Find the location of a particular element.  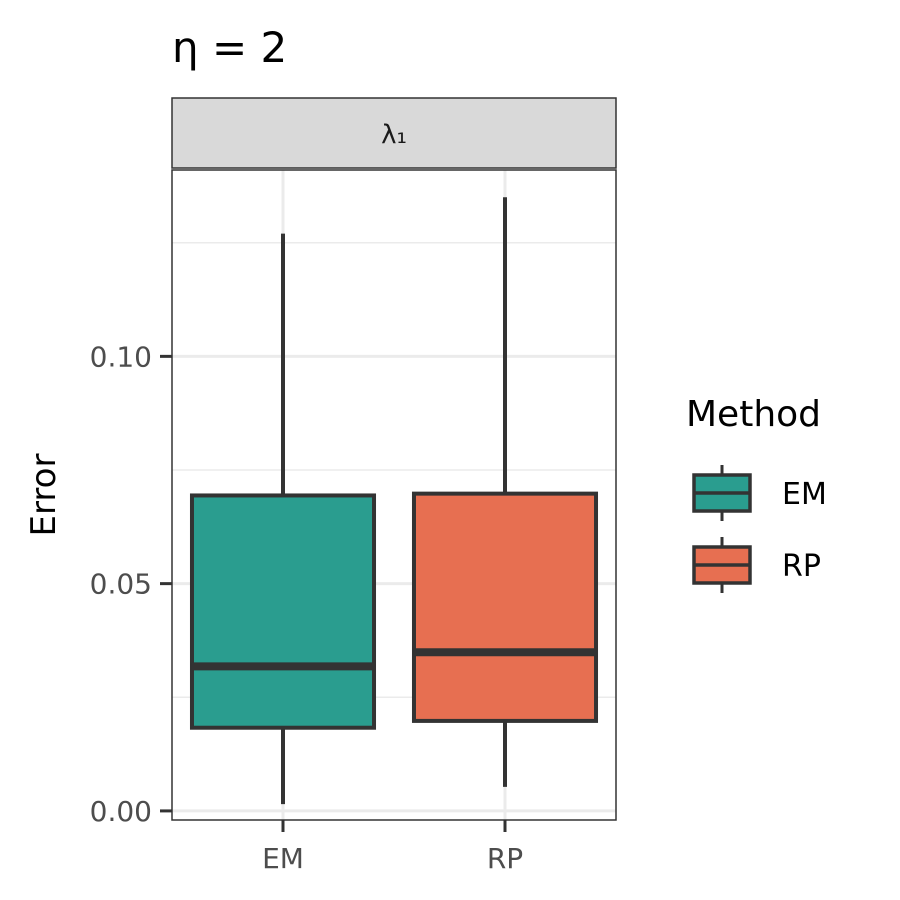

box-rp is located at coordinates (505, 492).